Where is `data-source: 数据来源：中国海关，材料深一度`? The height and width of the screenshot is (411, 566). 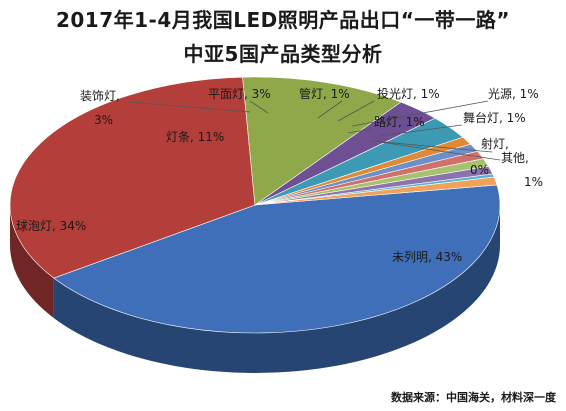
data-source: 数据来源：中国海关，材料深一度 is located at coordinates (473, 397).